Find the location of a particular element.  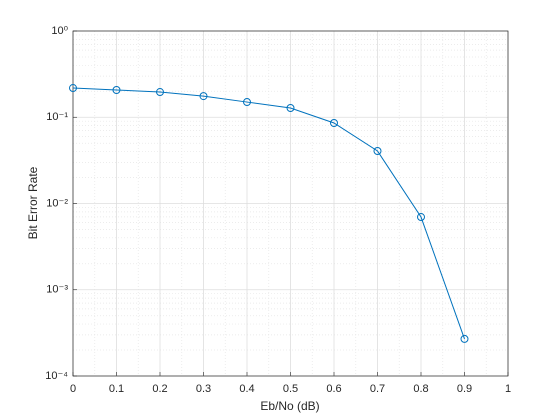

x-tick-label: 0.9 is located at coordinates (464, 389).